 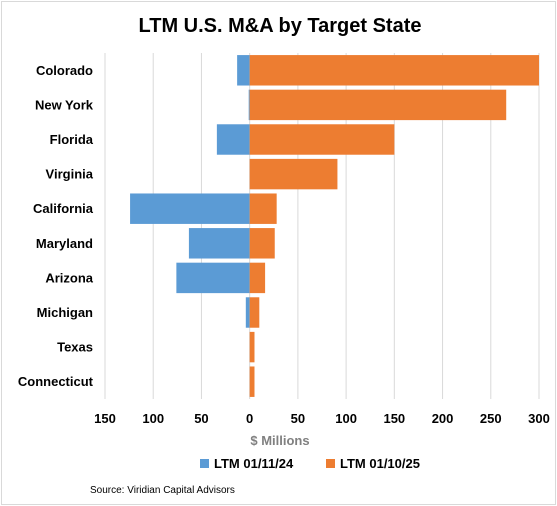 What do you see at coordinates (378, 105) in the screenshot?
I see `bar-current-new-york` at bounding box center [378, 105].